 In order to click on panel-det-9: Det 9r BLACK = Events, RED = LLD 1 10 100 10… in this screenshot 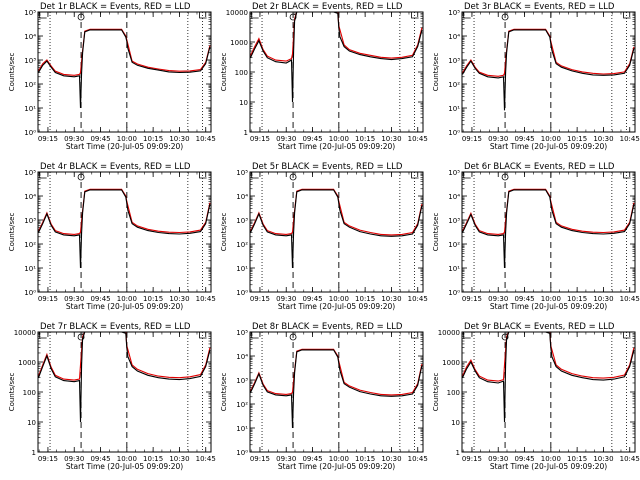, I will do `click(536, 396)`.